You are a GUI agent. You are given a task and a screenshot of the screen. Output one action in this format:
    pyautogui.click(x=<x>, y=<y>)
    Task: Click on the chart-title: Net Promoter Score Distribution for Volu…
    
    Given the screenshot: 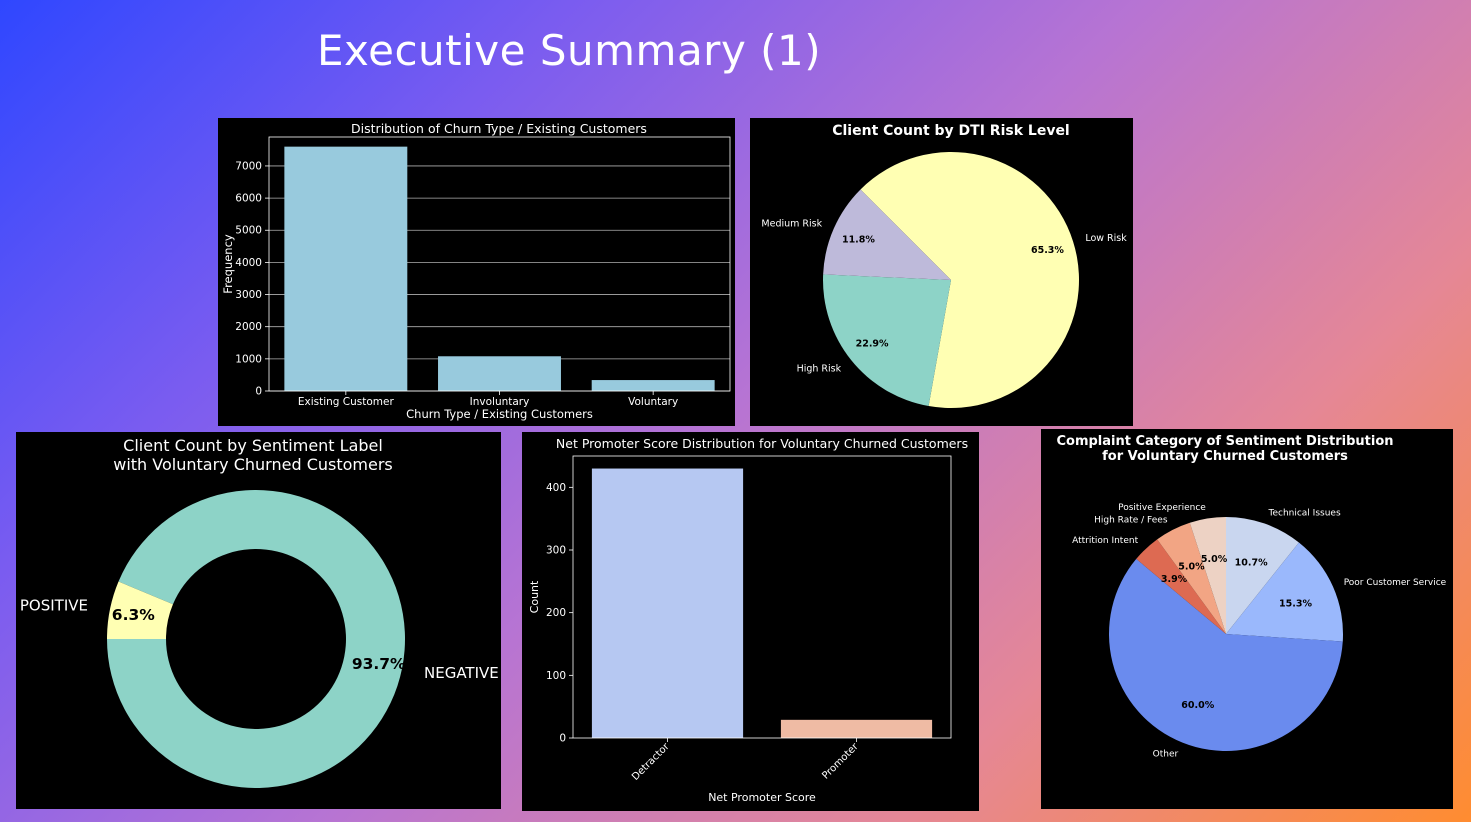 What is the action you would take?
    pyautogui.click(x=762, y=443)
    